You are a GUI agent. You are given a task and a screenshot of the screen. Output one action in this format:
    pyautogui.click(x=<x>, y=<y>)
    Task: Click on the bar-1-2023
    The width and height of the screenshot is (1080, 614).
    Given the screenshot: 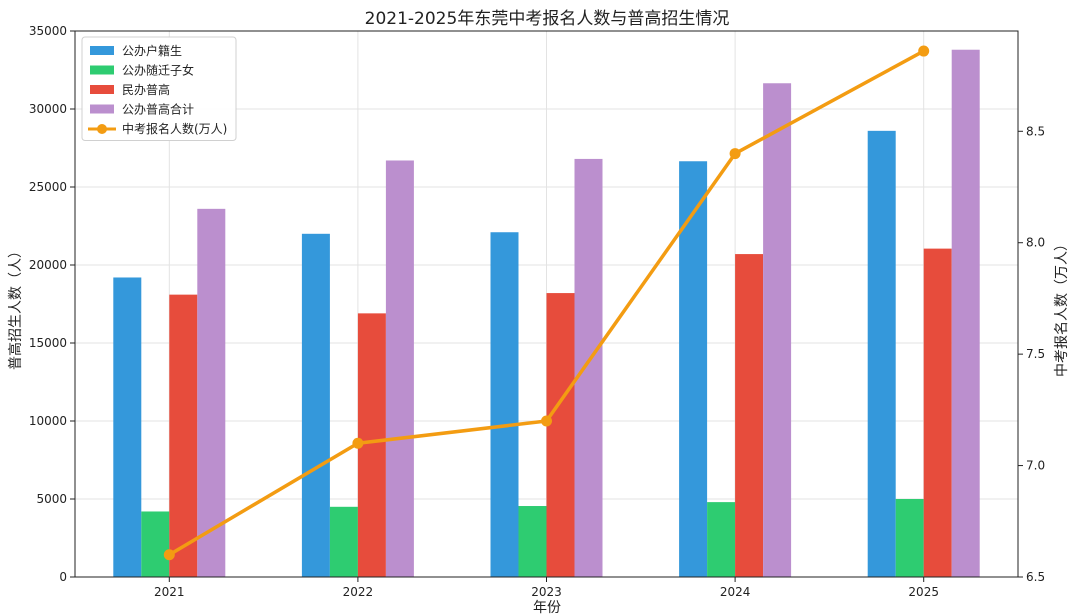 What is the action you would take?
    pyautogui.click(x=532, y=541)
    